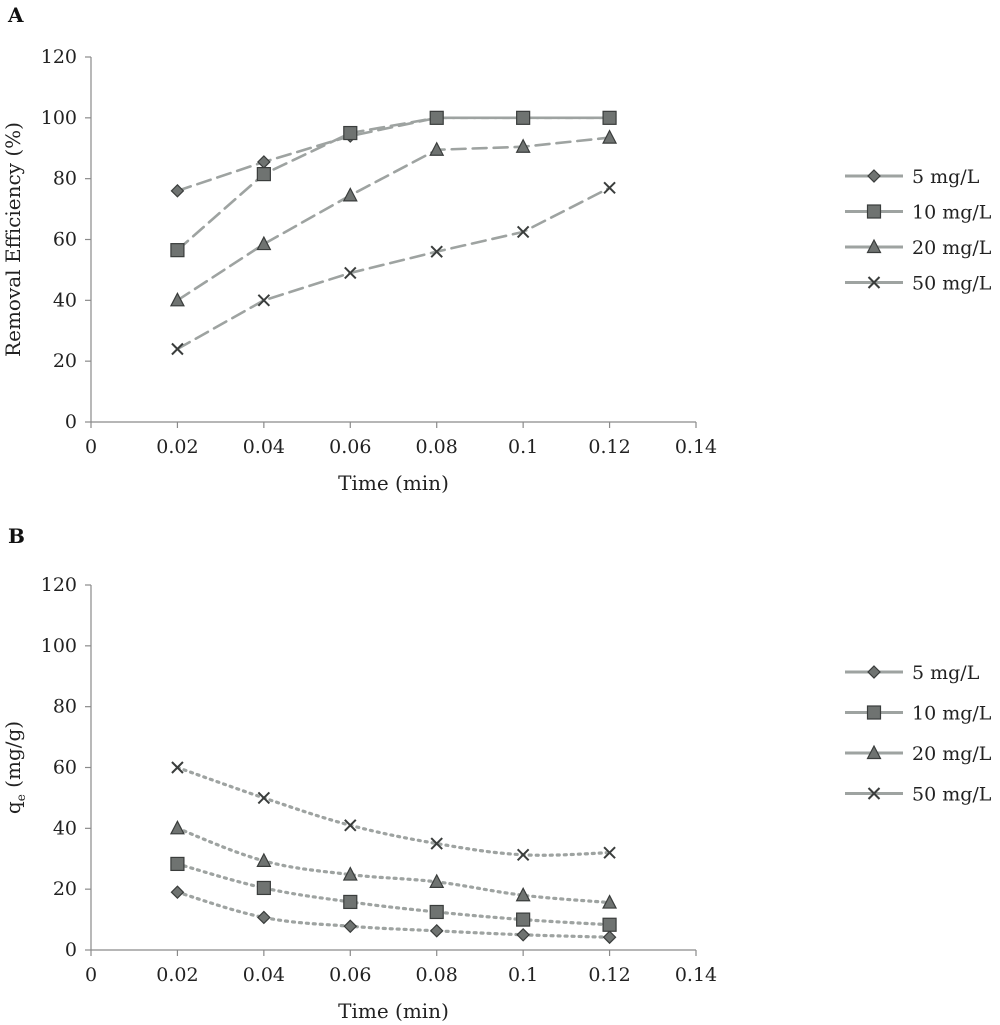 The width and height of the screenshot is (1000, 1025). Describe the element at coordinates (15, 15) in the screenshot. I see `panel-label: A` at that location.